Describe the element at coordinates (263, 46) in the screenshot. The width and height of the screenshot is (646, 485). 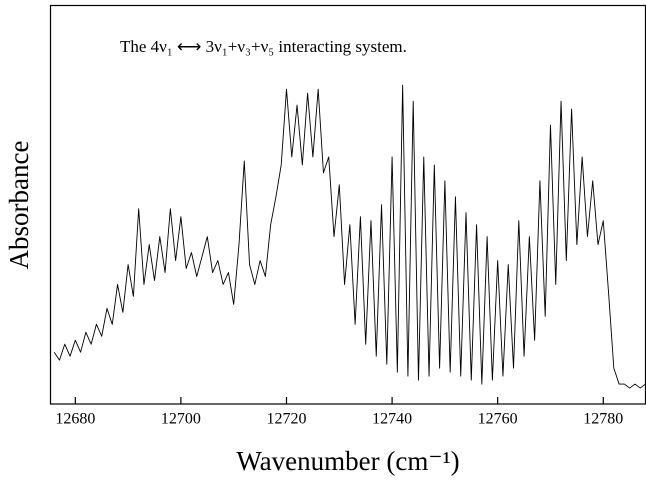
I see `annotation: The 4ν₁ ⟷ 3ν₁+ν₃+ν₅ interacting system.` at that location.